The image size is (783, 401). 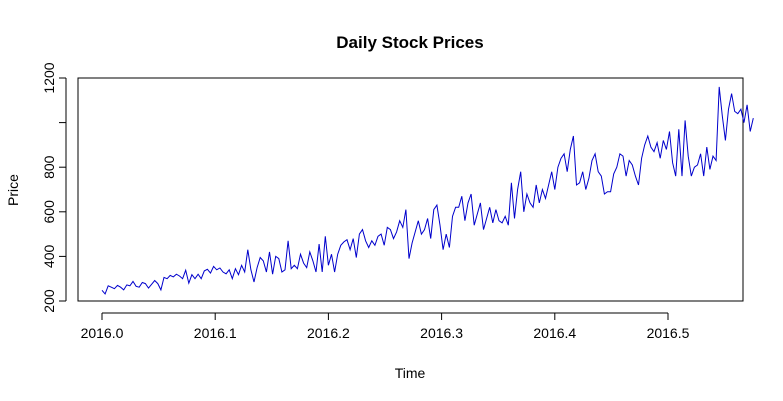 I want to click on y-tick-label: 200, so click(x=49, y=301).